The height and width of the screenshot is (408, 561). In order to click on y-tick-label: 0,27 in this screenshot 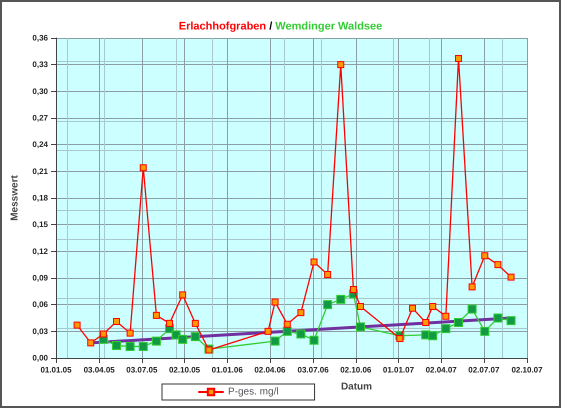, I will do `click(40, 118)`.